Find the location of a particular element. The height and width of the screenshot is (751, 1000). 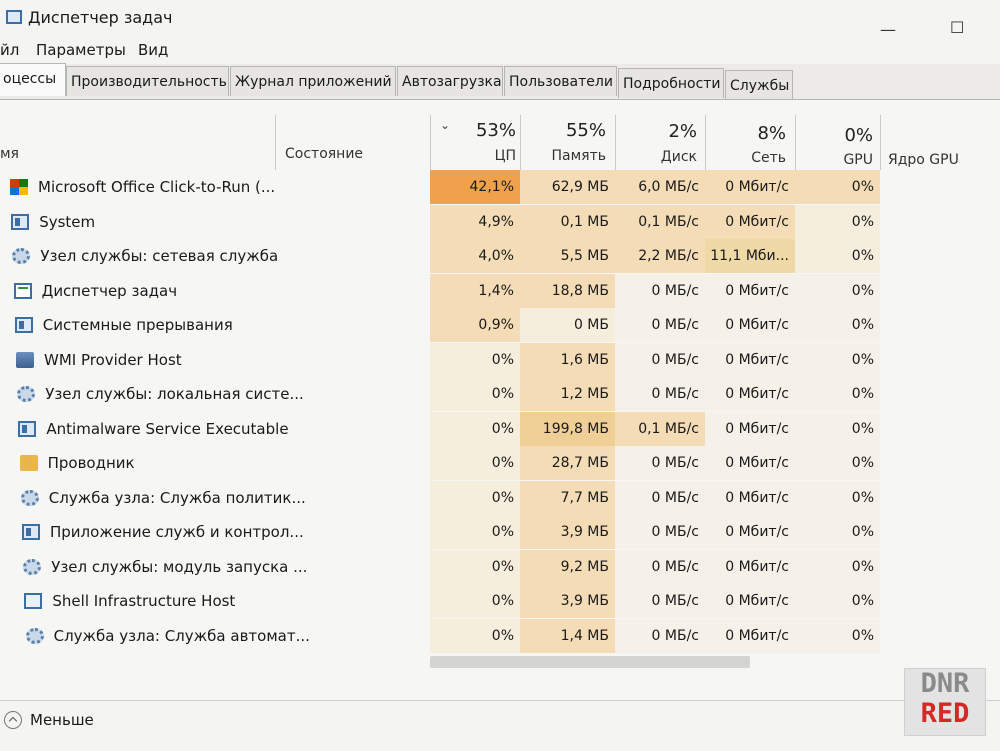

column-memory-header: Память is located at coordinates (579, 156).